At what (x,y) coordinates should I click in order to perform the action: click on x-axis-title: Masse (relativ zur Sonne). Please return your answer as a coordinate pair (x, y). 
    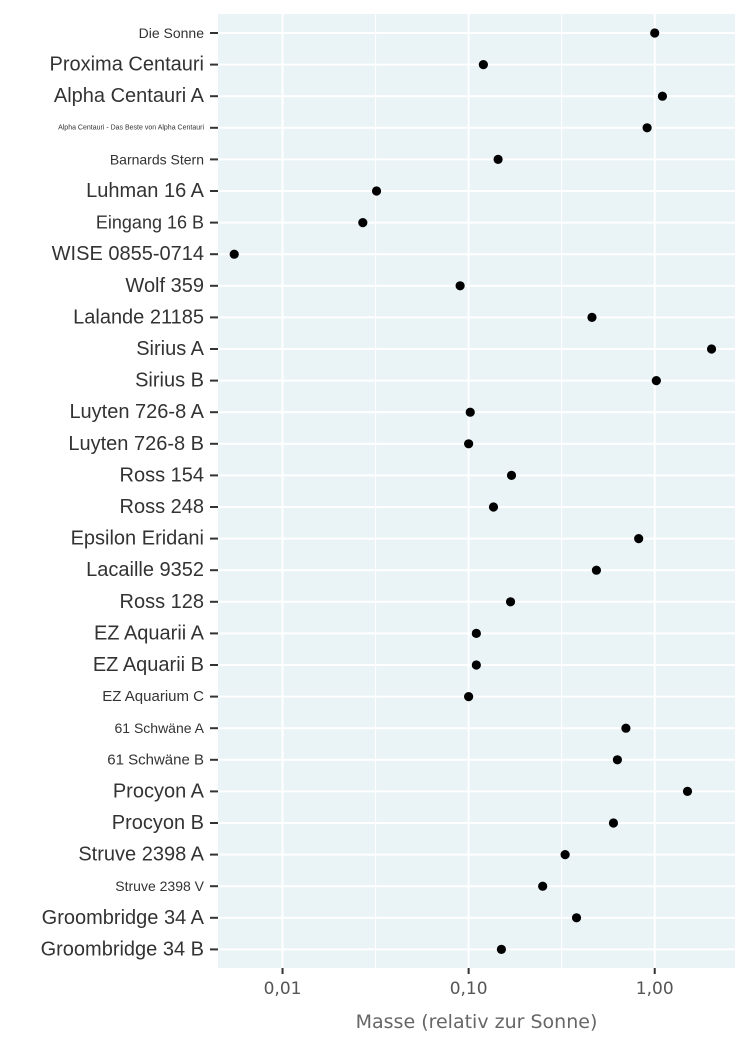
    Looking at the image, I should click on (477, 1022).